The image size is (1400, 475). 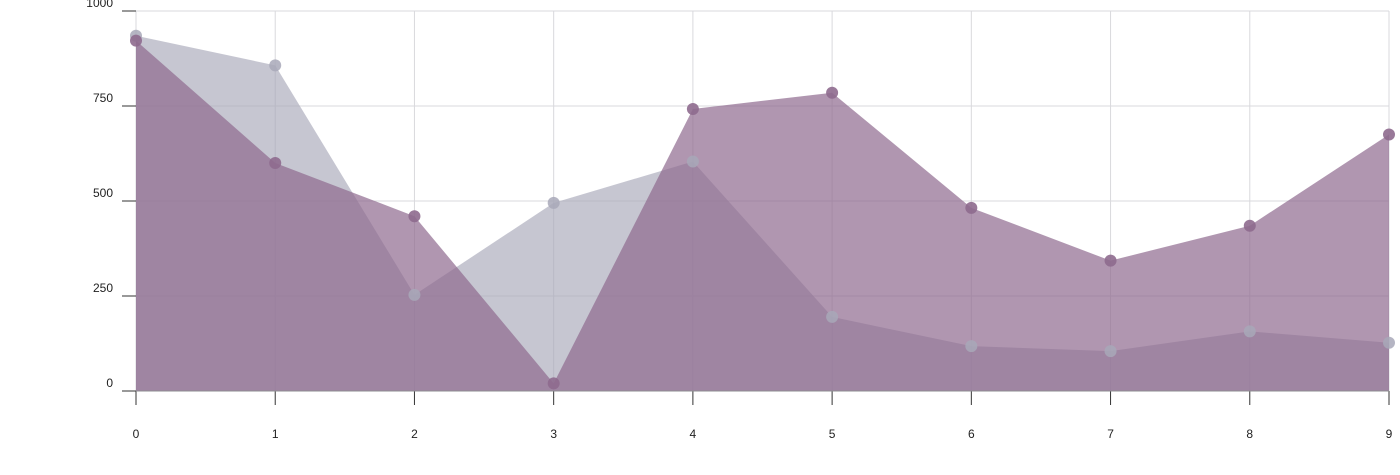 I want to click on y-tick-label-1000: 1000, so click(x=99, y=5).